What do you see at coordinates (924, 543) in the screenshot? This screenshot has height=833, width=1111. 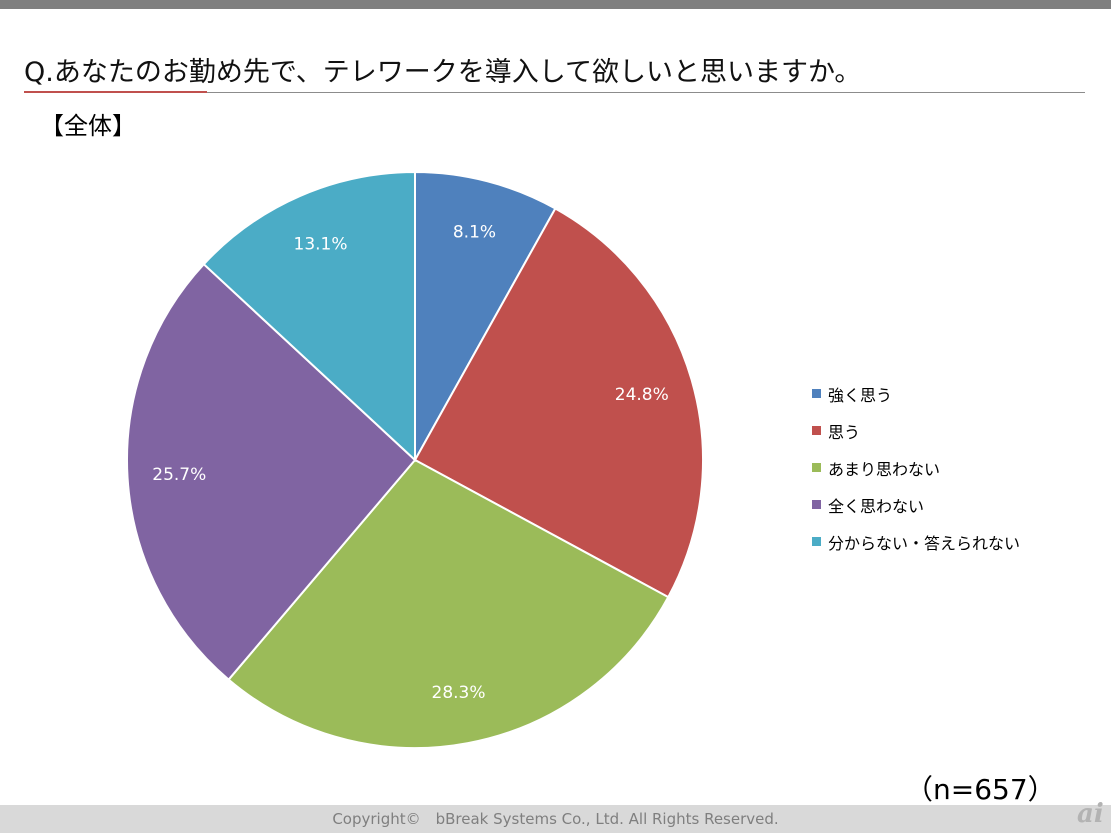 I see `legend-label-5: 分からない・答えられない` at bounding box center [924, 543].